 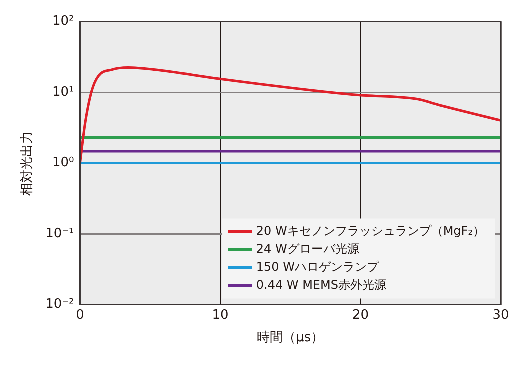 I want to click on legend-label: 24 Wグローバ光源, so click(x=308, y=249).